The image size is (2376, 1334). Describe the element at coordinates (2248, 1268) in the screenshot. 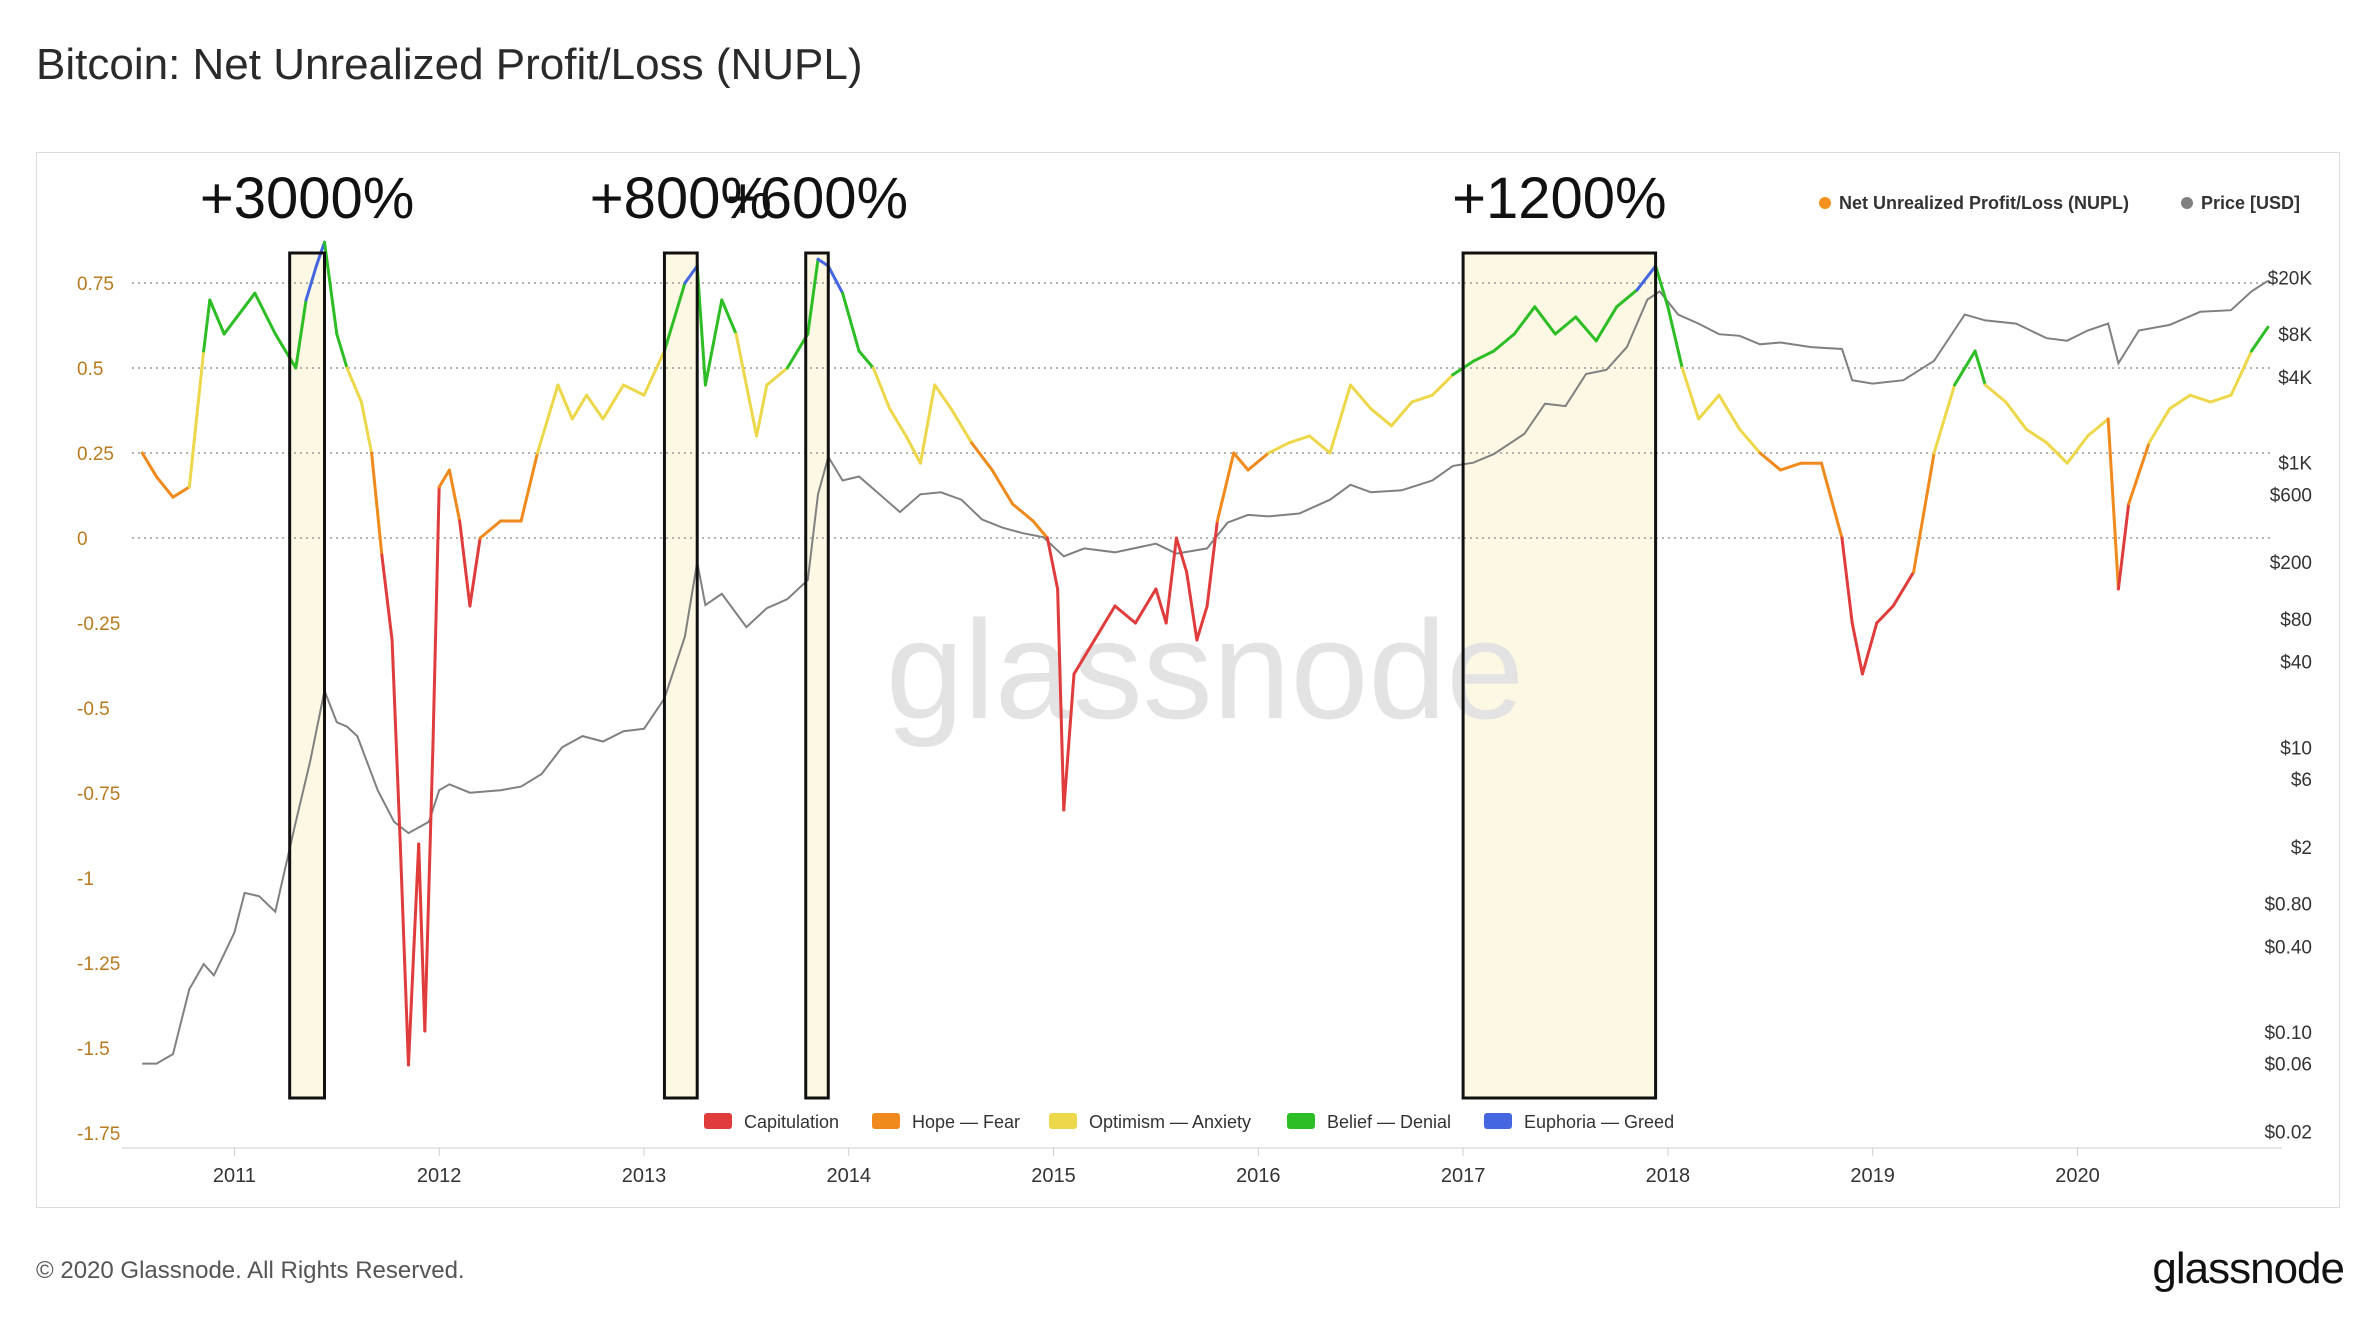

I see `glassnode-logo: glassnode` at that location.